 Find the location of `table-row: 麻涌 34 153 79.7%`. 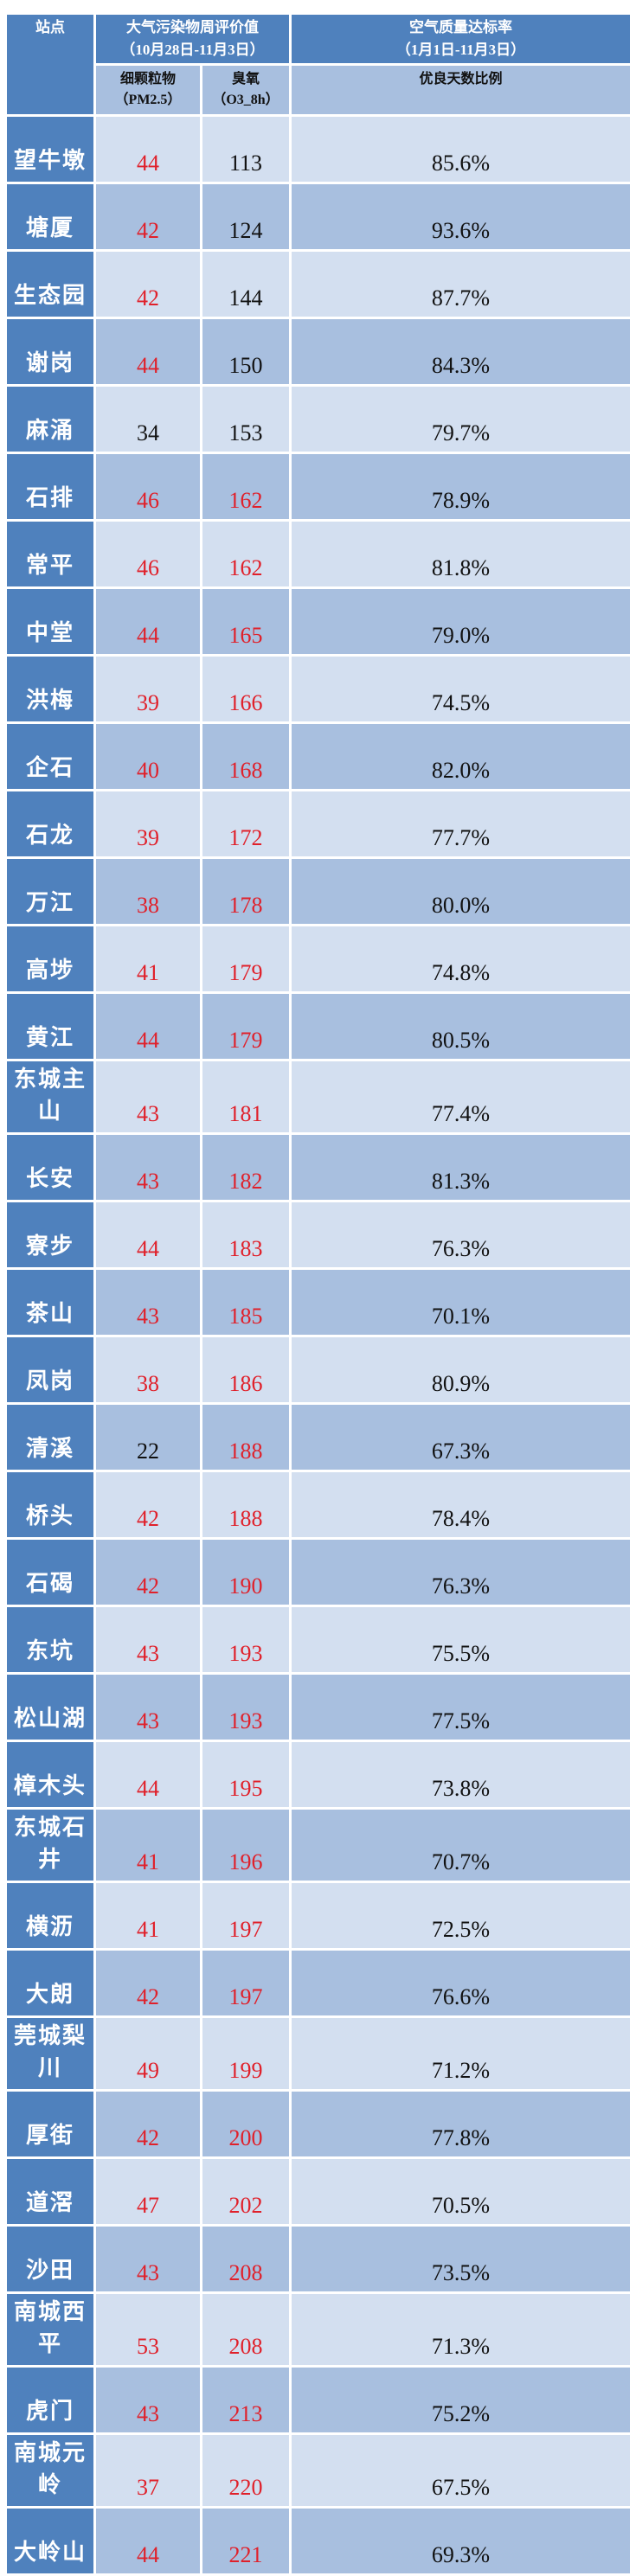

table-row: 麻涌 34 153 79.7% is located at coordinates (318, 419).